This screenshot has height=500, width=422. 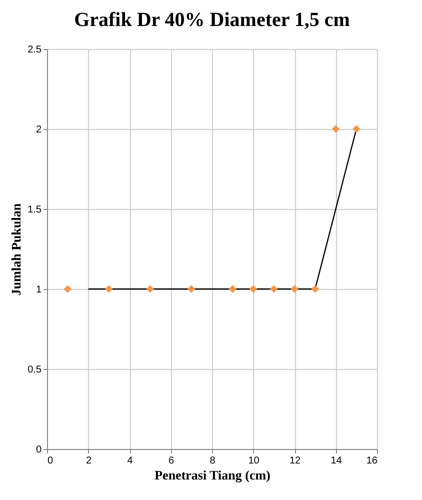 What do you see at coordinates (89, 461) in the screenshot?
I see `x-tick-label: 2` at bounding box center [89, 461].